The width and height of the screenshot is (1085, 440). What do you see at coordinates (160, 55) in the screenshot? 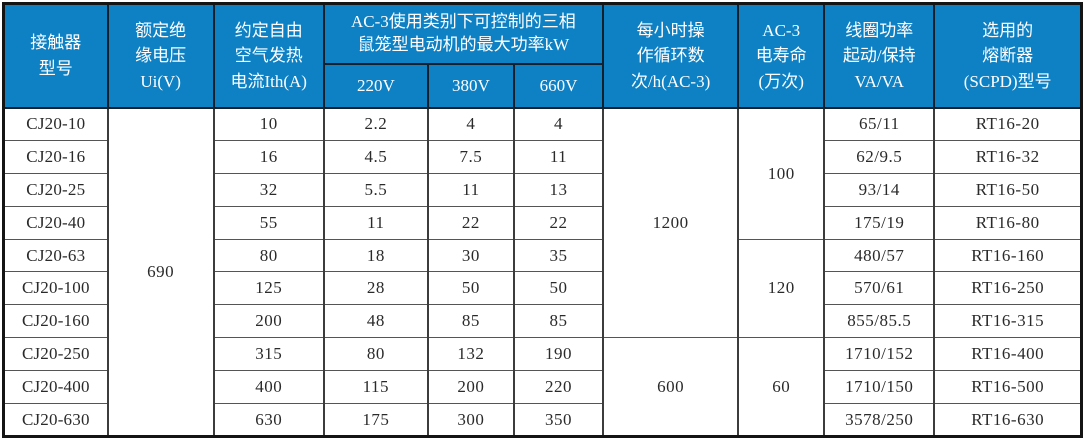
I see `header-rated-insulation-voltage: 额定绝 缘电压 Ui(V)` at bounding box center [160, 55].